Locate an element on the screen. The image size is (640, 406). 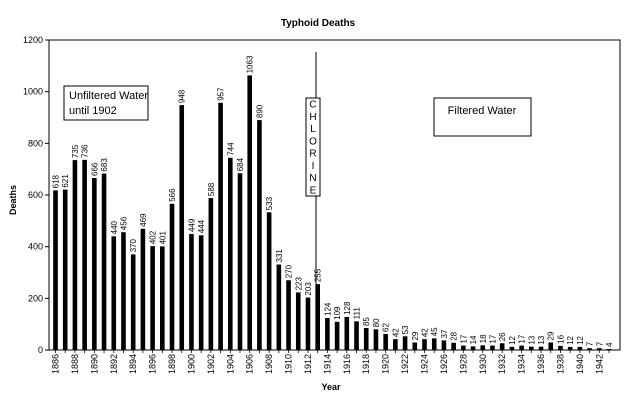
unfiltered-label-line2: until 1902 is located at coordinates (93, 111).